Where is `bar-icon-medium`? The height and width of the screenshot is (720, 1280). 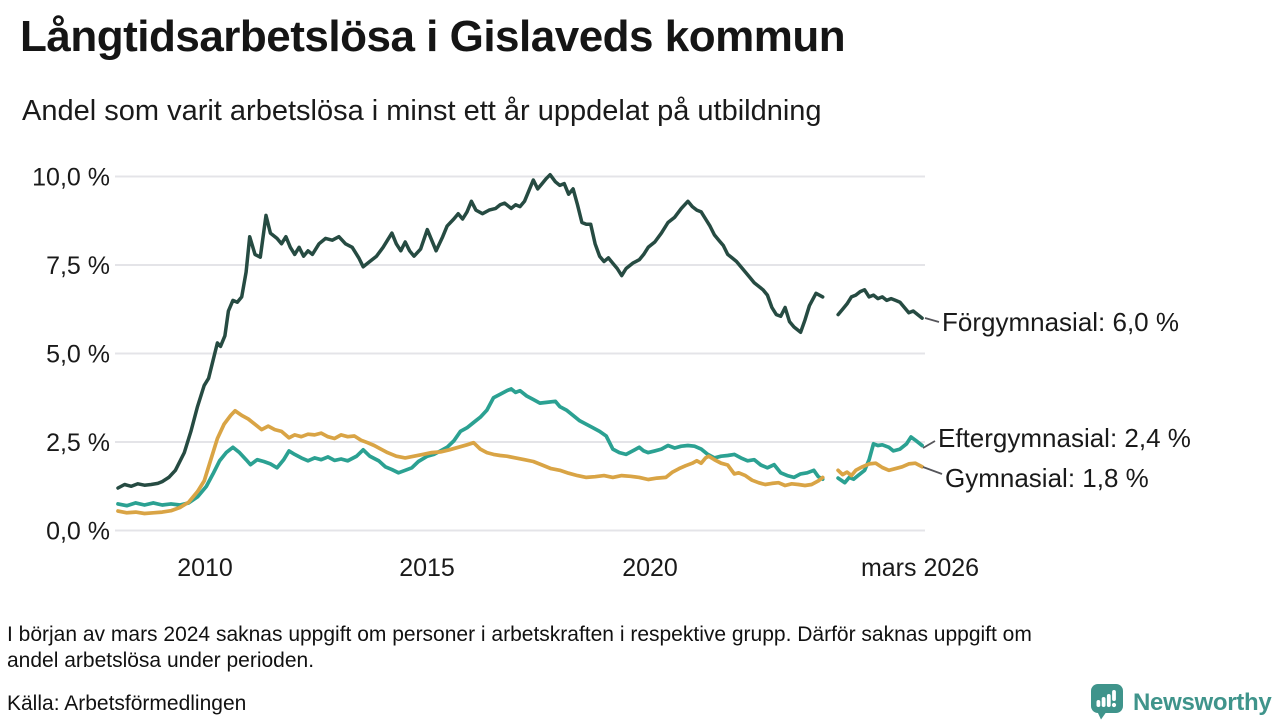
bar-icon-medium is located at coordinates (1103, 702).